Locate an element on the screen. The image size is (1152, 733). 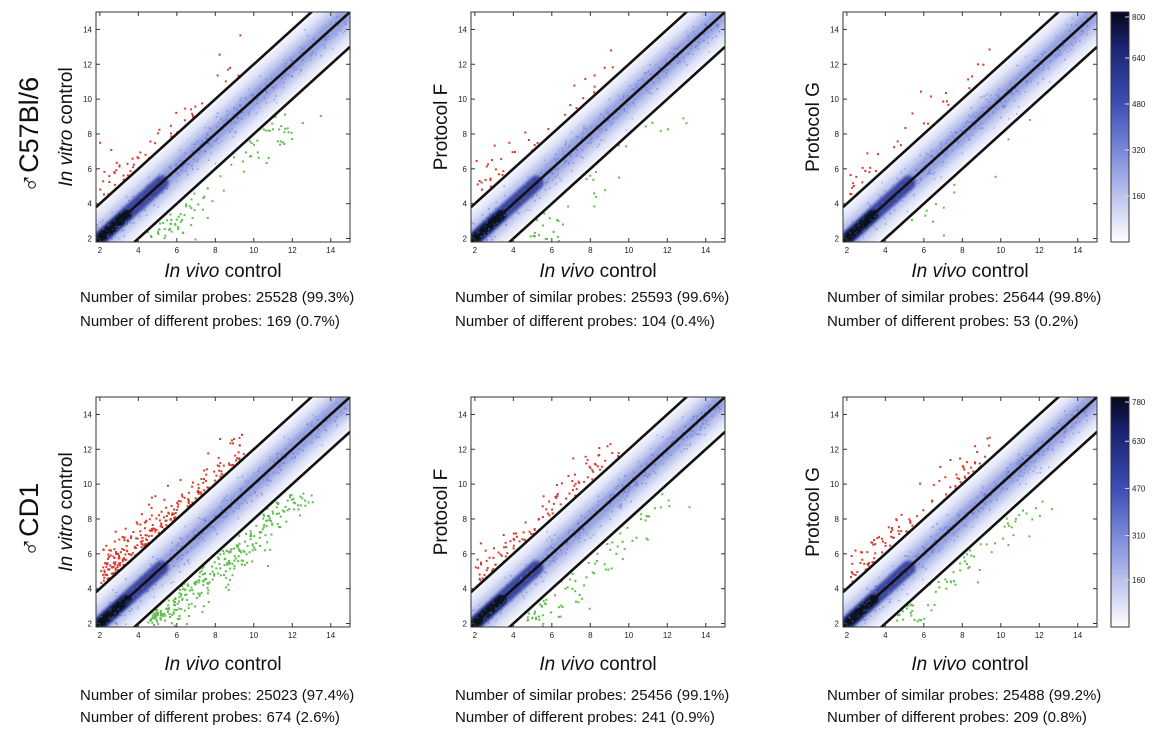
x-axis-label-rest: control is located at coordinates (250, 664).